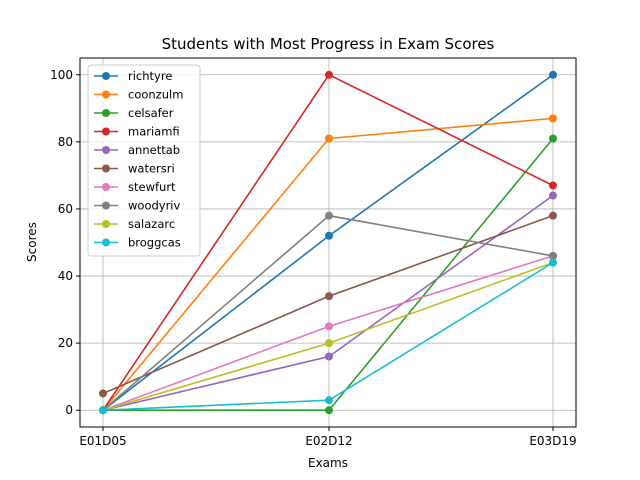 The height and width of the screenshot is (480, 640). Describe the element at coordinates (69, 410) in the screenshot. I see `y-tick-label: 0` at that location.